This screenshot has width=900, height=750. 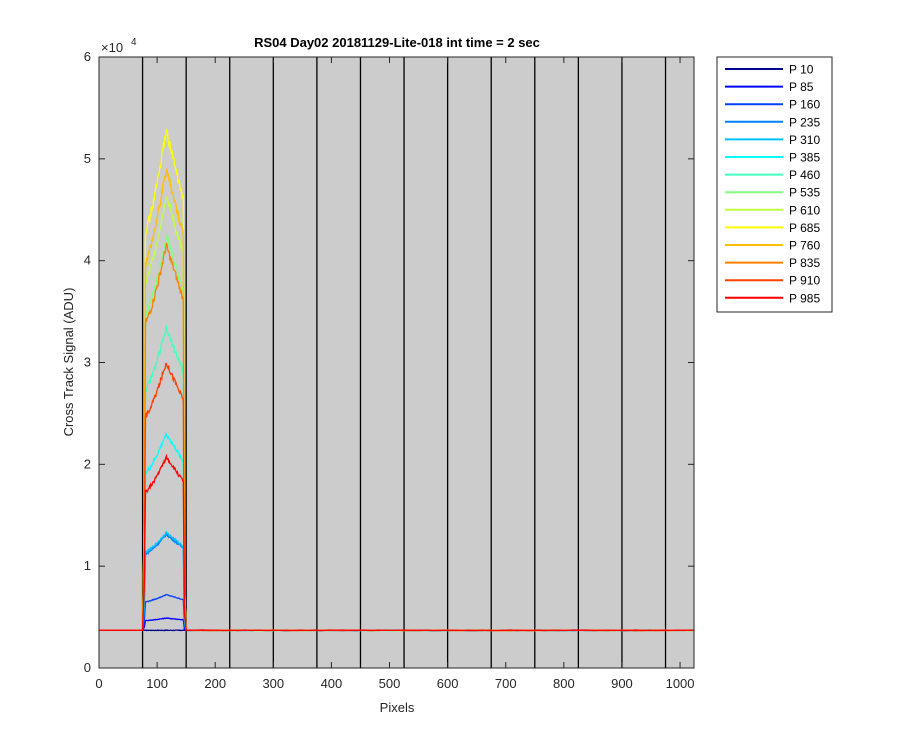 I want to click on y-tick-label-0: 0, so click(x=87, y=667).